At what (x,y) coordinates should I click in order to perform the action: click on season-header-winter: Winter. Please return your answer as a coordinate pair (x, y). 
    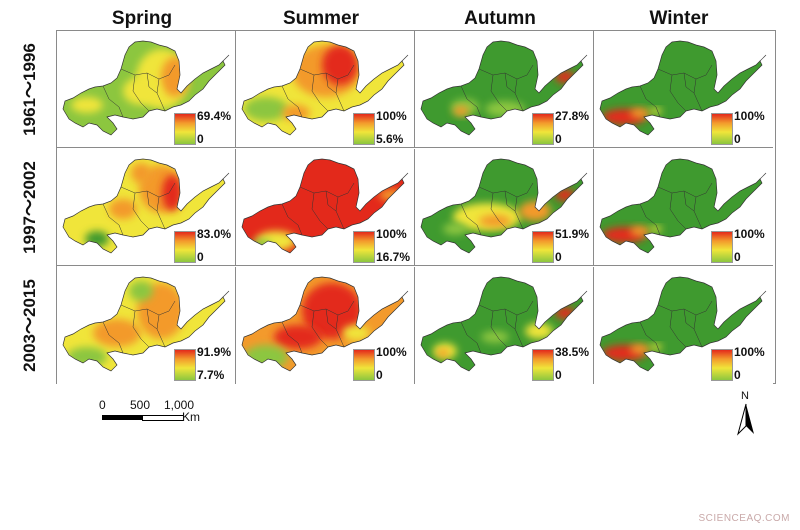
    Looking at the image, I should click on (679, 18).